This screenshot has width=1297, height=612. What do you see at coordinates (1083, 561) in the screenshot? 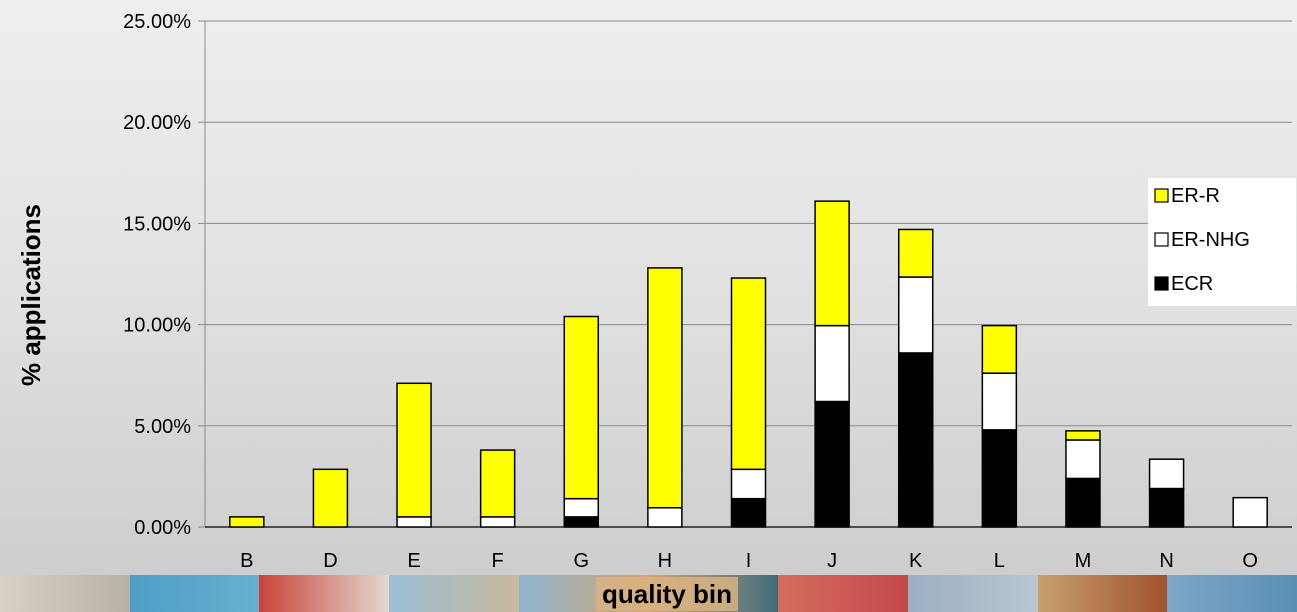
I see `x-tick-label: M` at bounding box center [1083, 561].